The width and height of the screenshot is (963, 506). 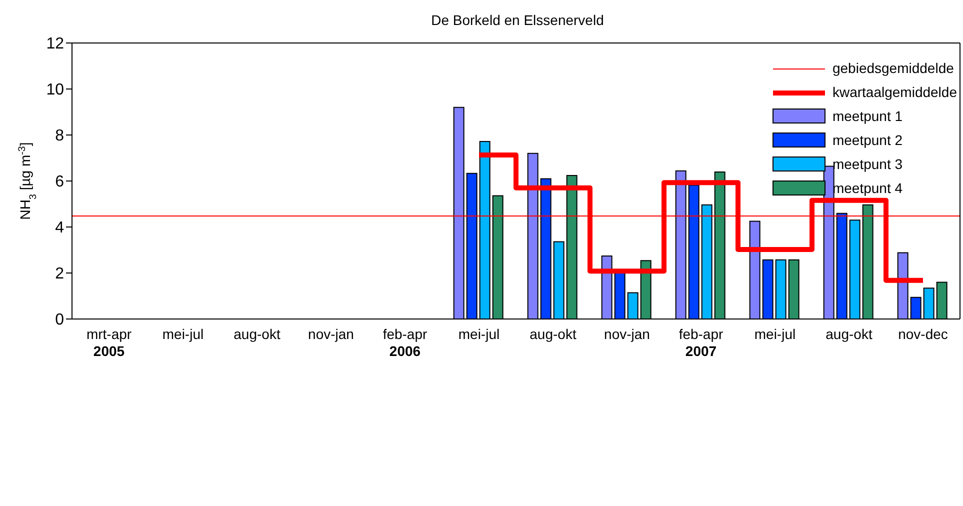 What do you see at coordinates (893, 68) in the screenshot?
I see `legend-label: gebiedsgemiddelde` at bounding box center [893, 68].